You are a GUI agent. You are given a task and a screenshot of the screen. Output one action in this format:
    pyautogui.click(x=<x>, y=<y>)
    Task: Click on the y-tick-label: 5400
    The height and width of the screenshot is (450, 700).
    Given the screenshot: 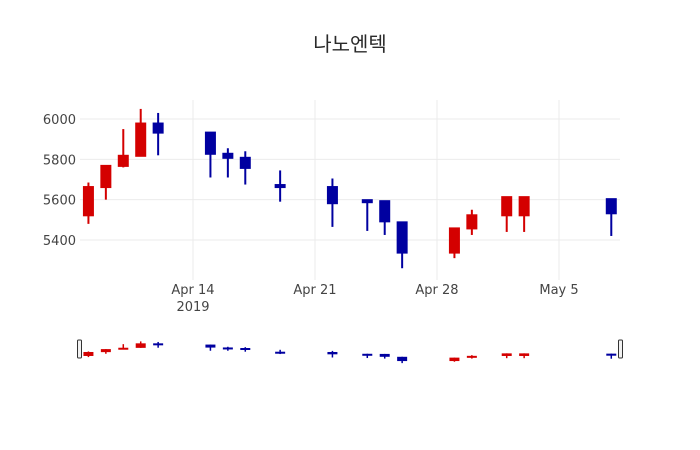 What is the action you would take?
    pyautogui.click(x=59, y=241)
    